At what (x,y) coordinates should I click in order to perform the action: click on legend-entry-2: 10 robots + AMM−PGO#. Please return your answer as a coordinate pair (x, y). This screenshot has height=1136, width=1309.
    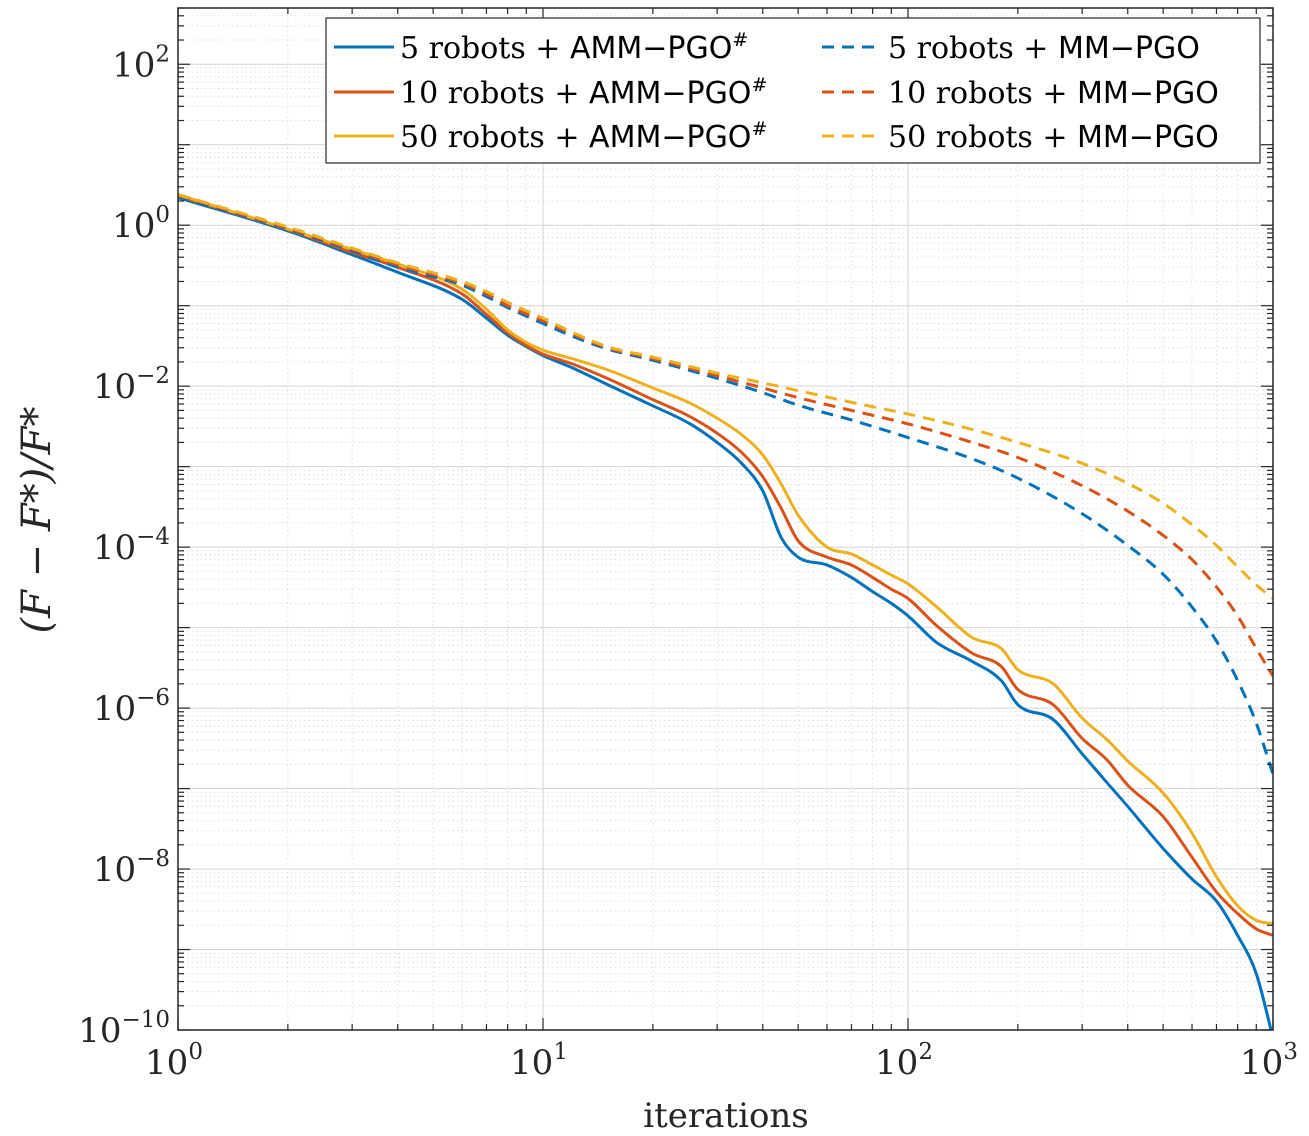
    Looking at the image, I should click on (583, 92).